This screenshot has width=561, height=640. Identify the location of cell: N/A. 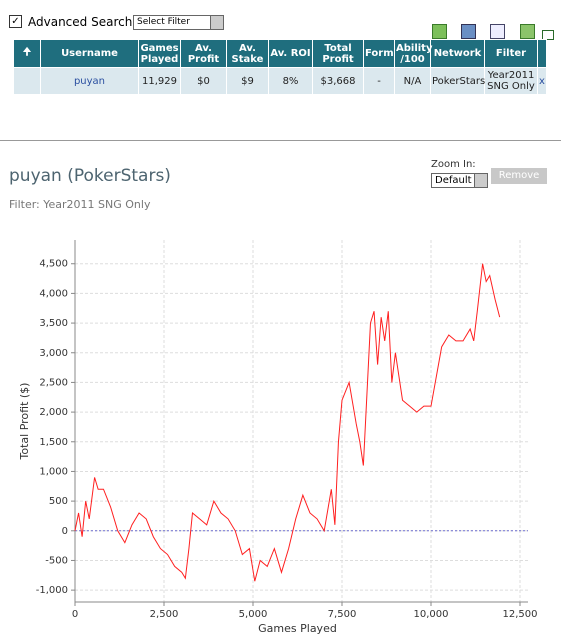
(412, 81).